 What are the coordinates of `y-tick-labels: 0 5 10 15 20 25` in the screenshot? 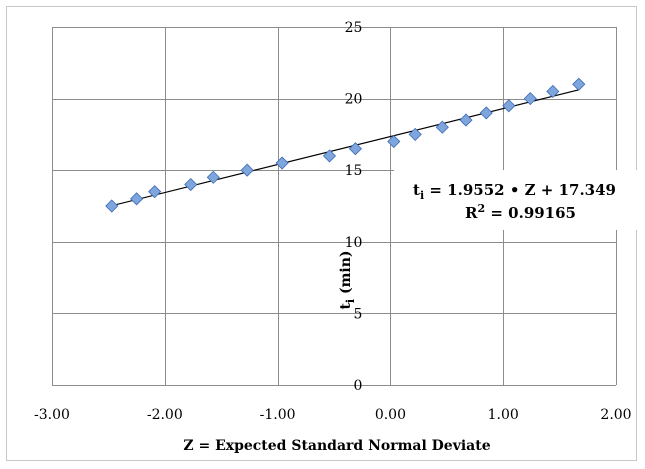 It's located at (354, 207).